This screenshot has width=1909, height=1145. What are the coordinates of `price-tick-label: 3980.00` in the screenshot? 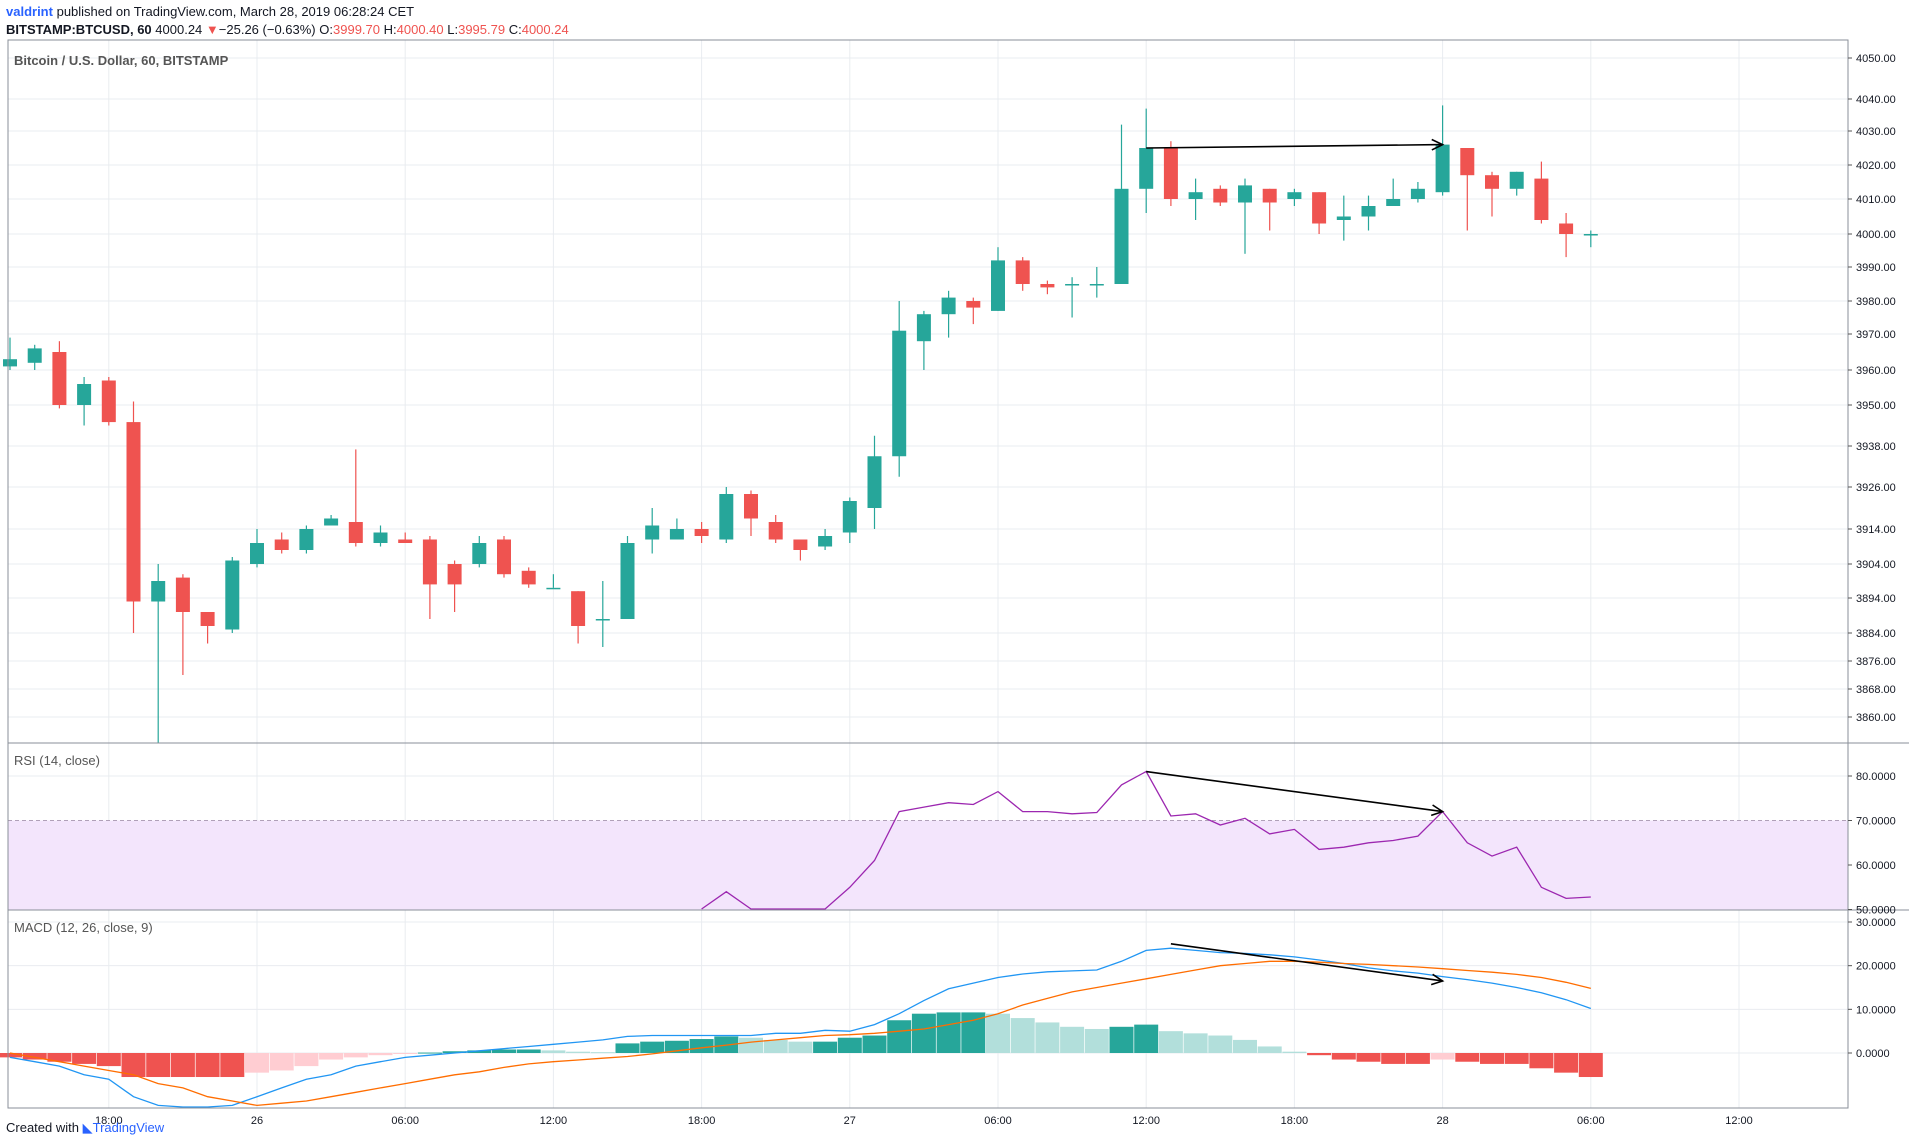 It's located at (1876, 302).